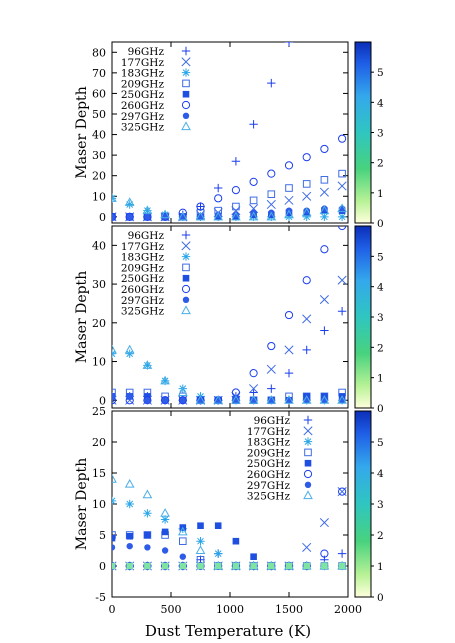  Describe the element at coordinates (146, 52) in the screenshot. I see `legend-label: 96GHz` at that location.